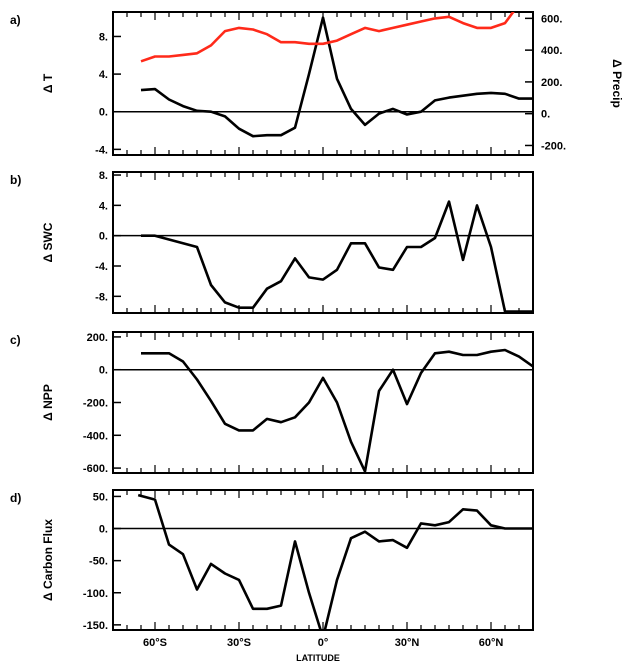 This screenshot has width=631, height=670. Describe the element at coordinates (15, 20) in the screenshot. I see `panel-label: a)` at that location.